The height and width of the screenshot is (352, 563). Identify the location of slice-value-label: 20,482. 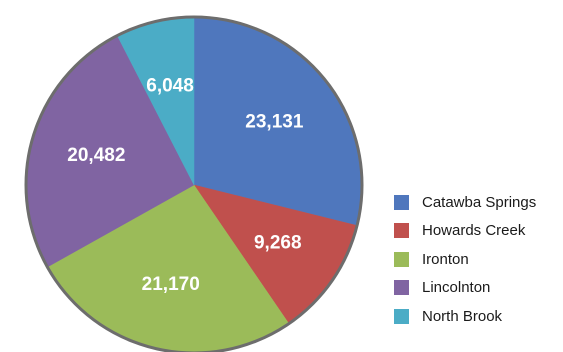
(96, 155).